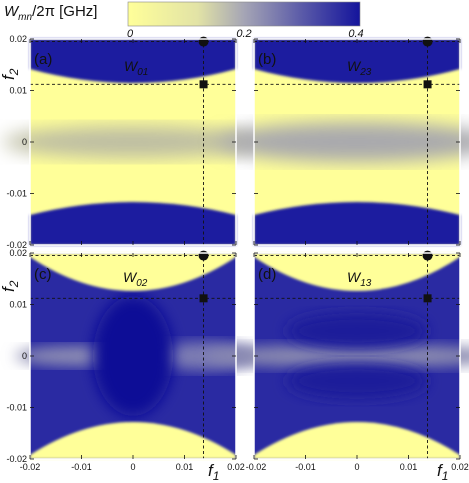 This screenshot has height=483, width=469. What do you see at coordinates (130, 34) in the screenshot?
I see `colorbar-tick-label: 0` at bounding box center [130, 34].